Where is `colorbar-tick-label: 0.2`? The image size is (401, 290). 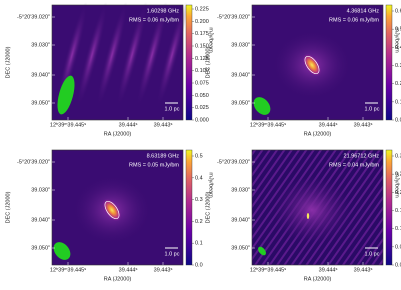
colorbar-tick-label: 0.2 is located at coordinates (398, 84).